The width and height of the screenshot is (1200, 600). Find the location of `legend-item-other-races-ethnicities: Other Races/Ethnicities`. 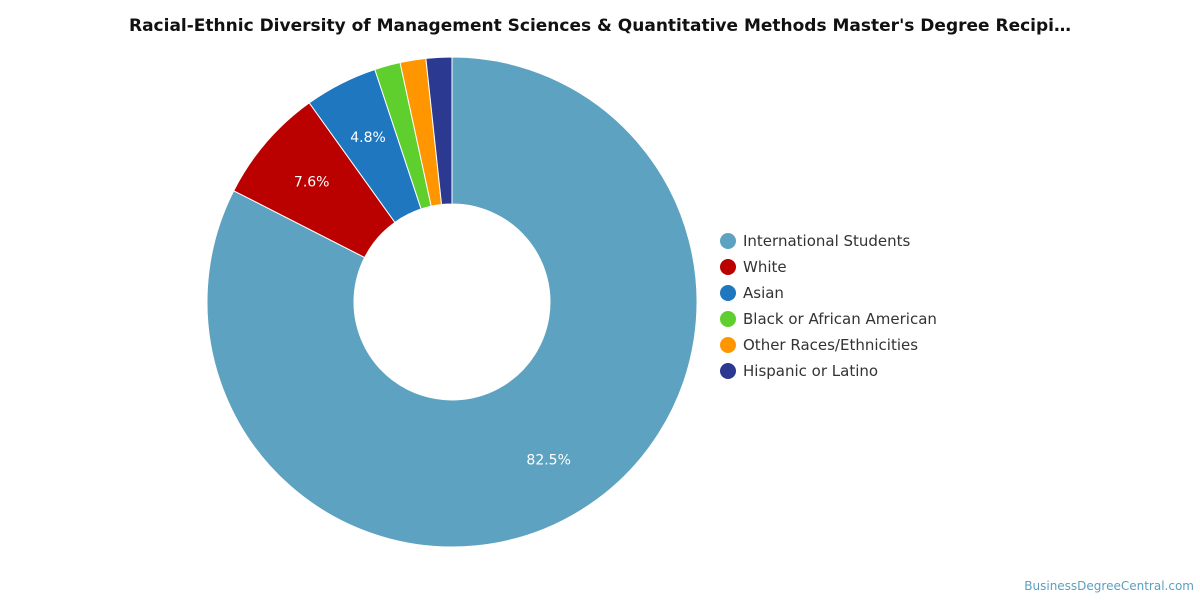

legend-item-other-races-ethnicities: Other Races/Ethnicities is located at coordinates (828, 345).